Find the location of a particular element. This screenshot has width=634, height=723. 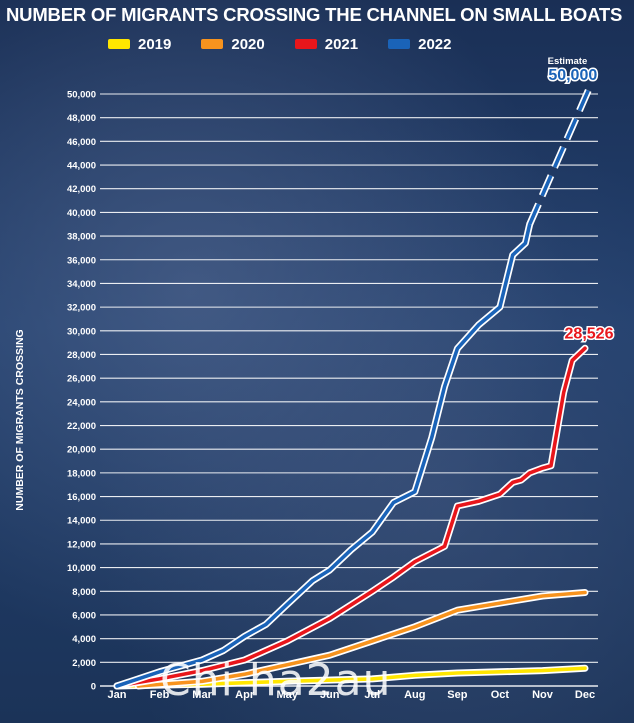

x-tick-label: Sep is located at coordinates (457, 695).